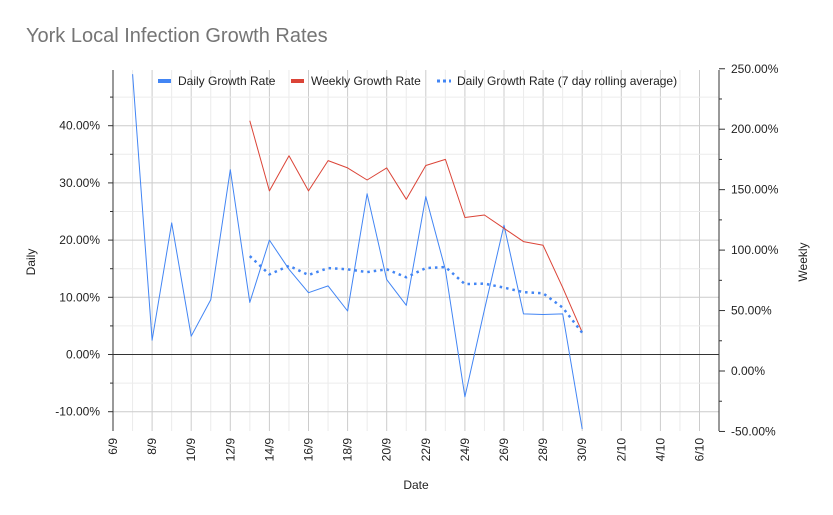 This screenshot has width=833, height=515. Describe the element at coordinates (230, 450) in the screenshot. I see `x-axis-tick-label: 12/9` at that location.